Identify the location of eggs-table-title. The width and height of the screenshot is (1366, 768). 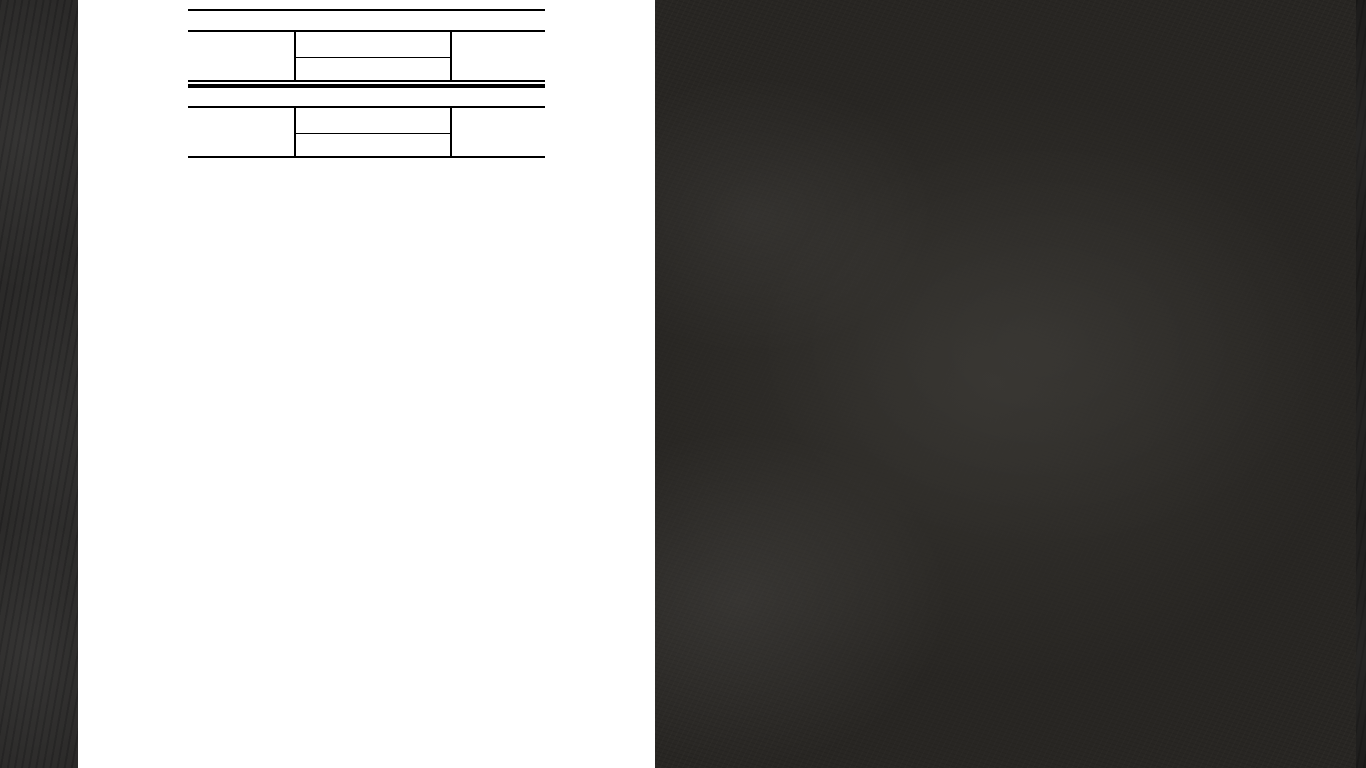
(366, 20).